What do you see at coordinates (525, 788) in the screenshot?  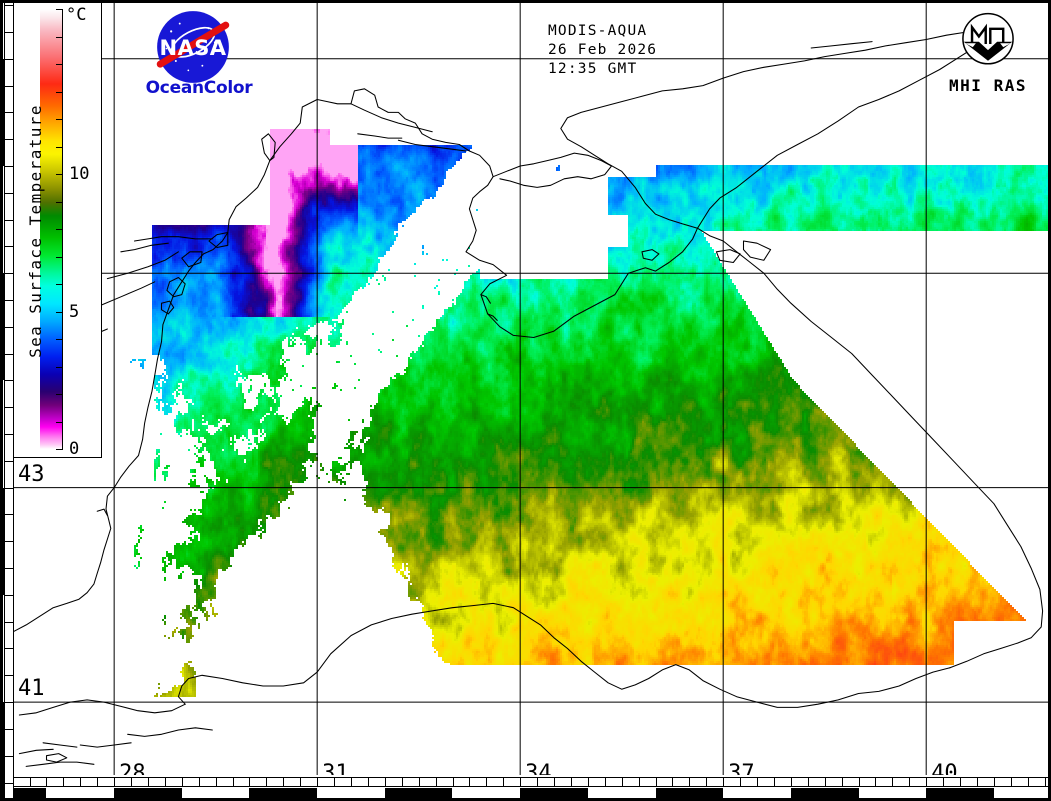 I see `bottom-degree-band` at bounding box center [525, 788].